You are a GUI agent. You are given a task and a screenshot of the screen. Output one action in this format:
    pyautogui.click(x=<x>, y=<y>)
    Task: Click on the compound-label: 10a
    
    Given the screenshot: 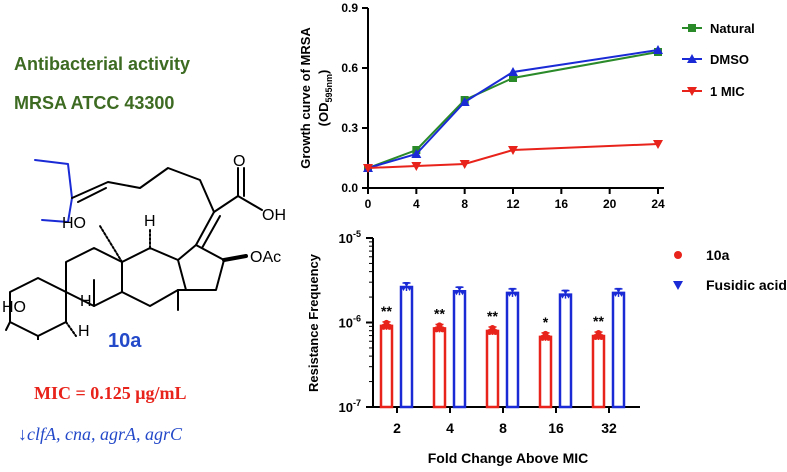 What is the action you would take?
    pyautogui.click(x=125, y=341)
    